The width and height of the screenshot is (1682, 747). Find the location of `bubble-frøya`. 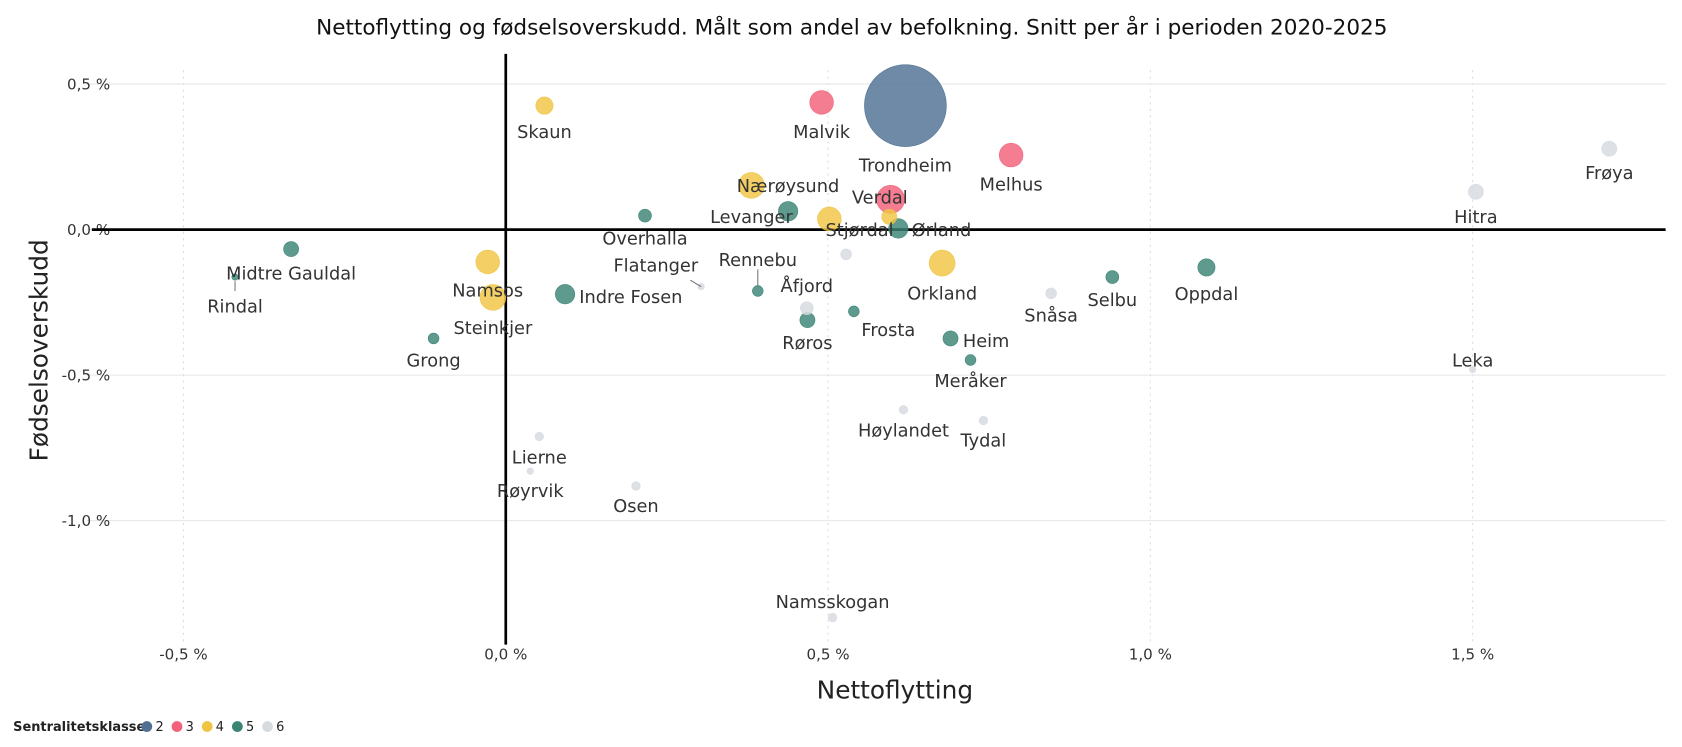

bubble-frøya is located at coordinates (1609, 148).